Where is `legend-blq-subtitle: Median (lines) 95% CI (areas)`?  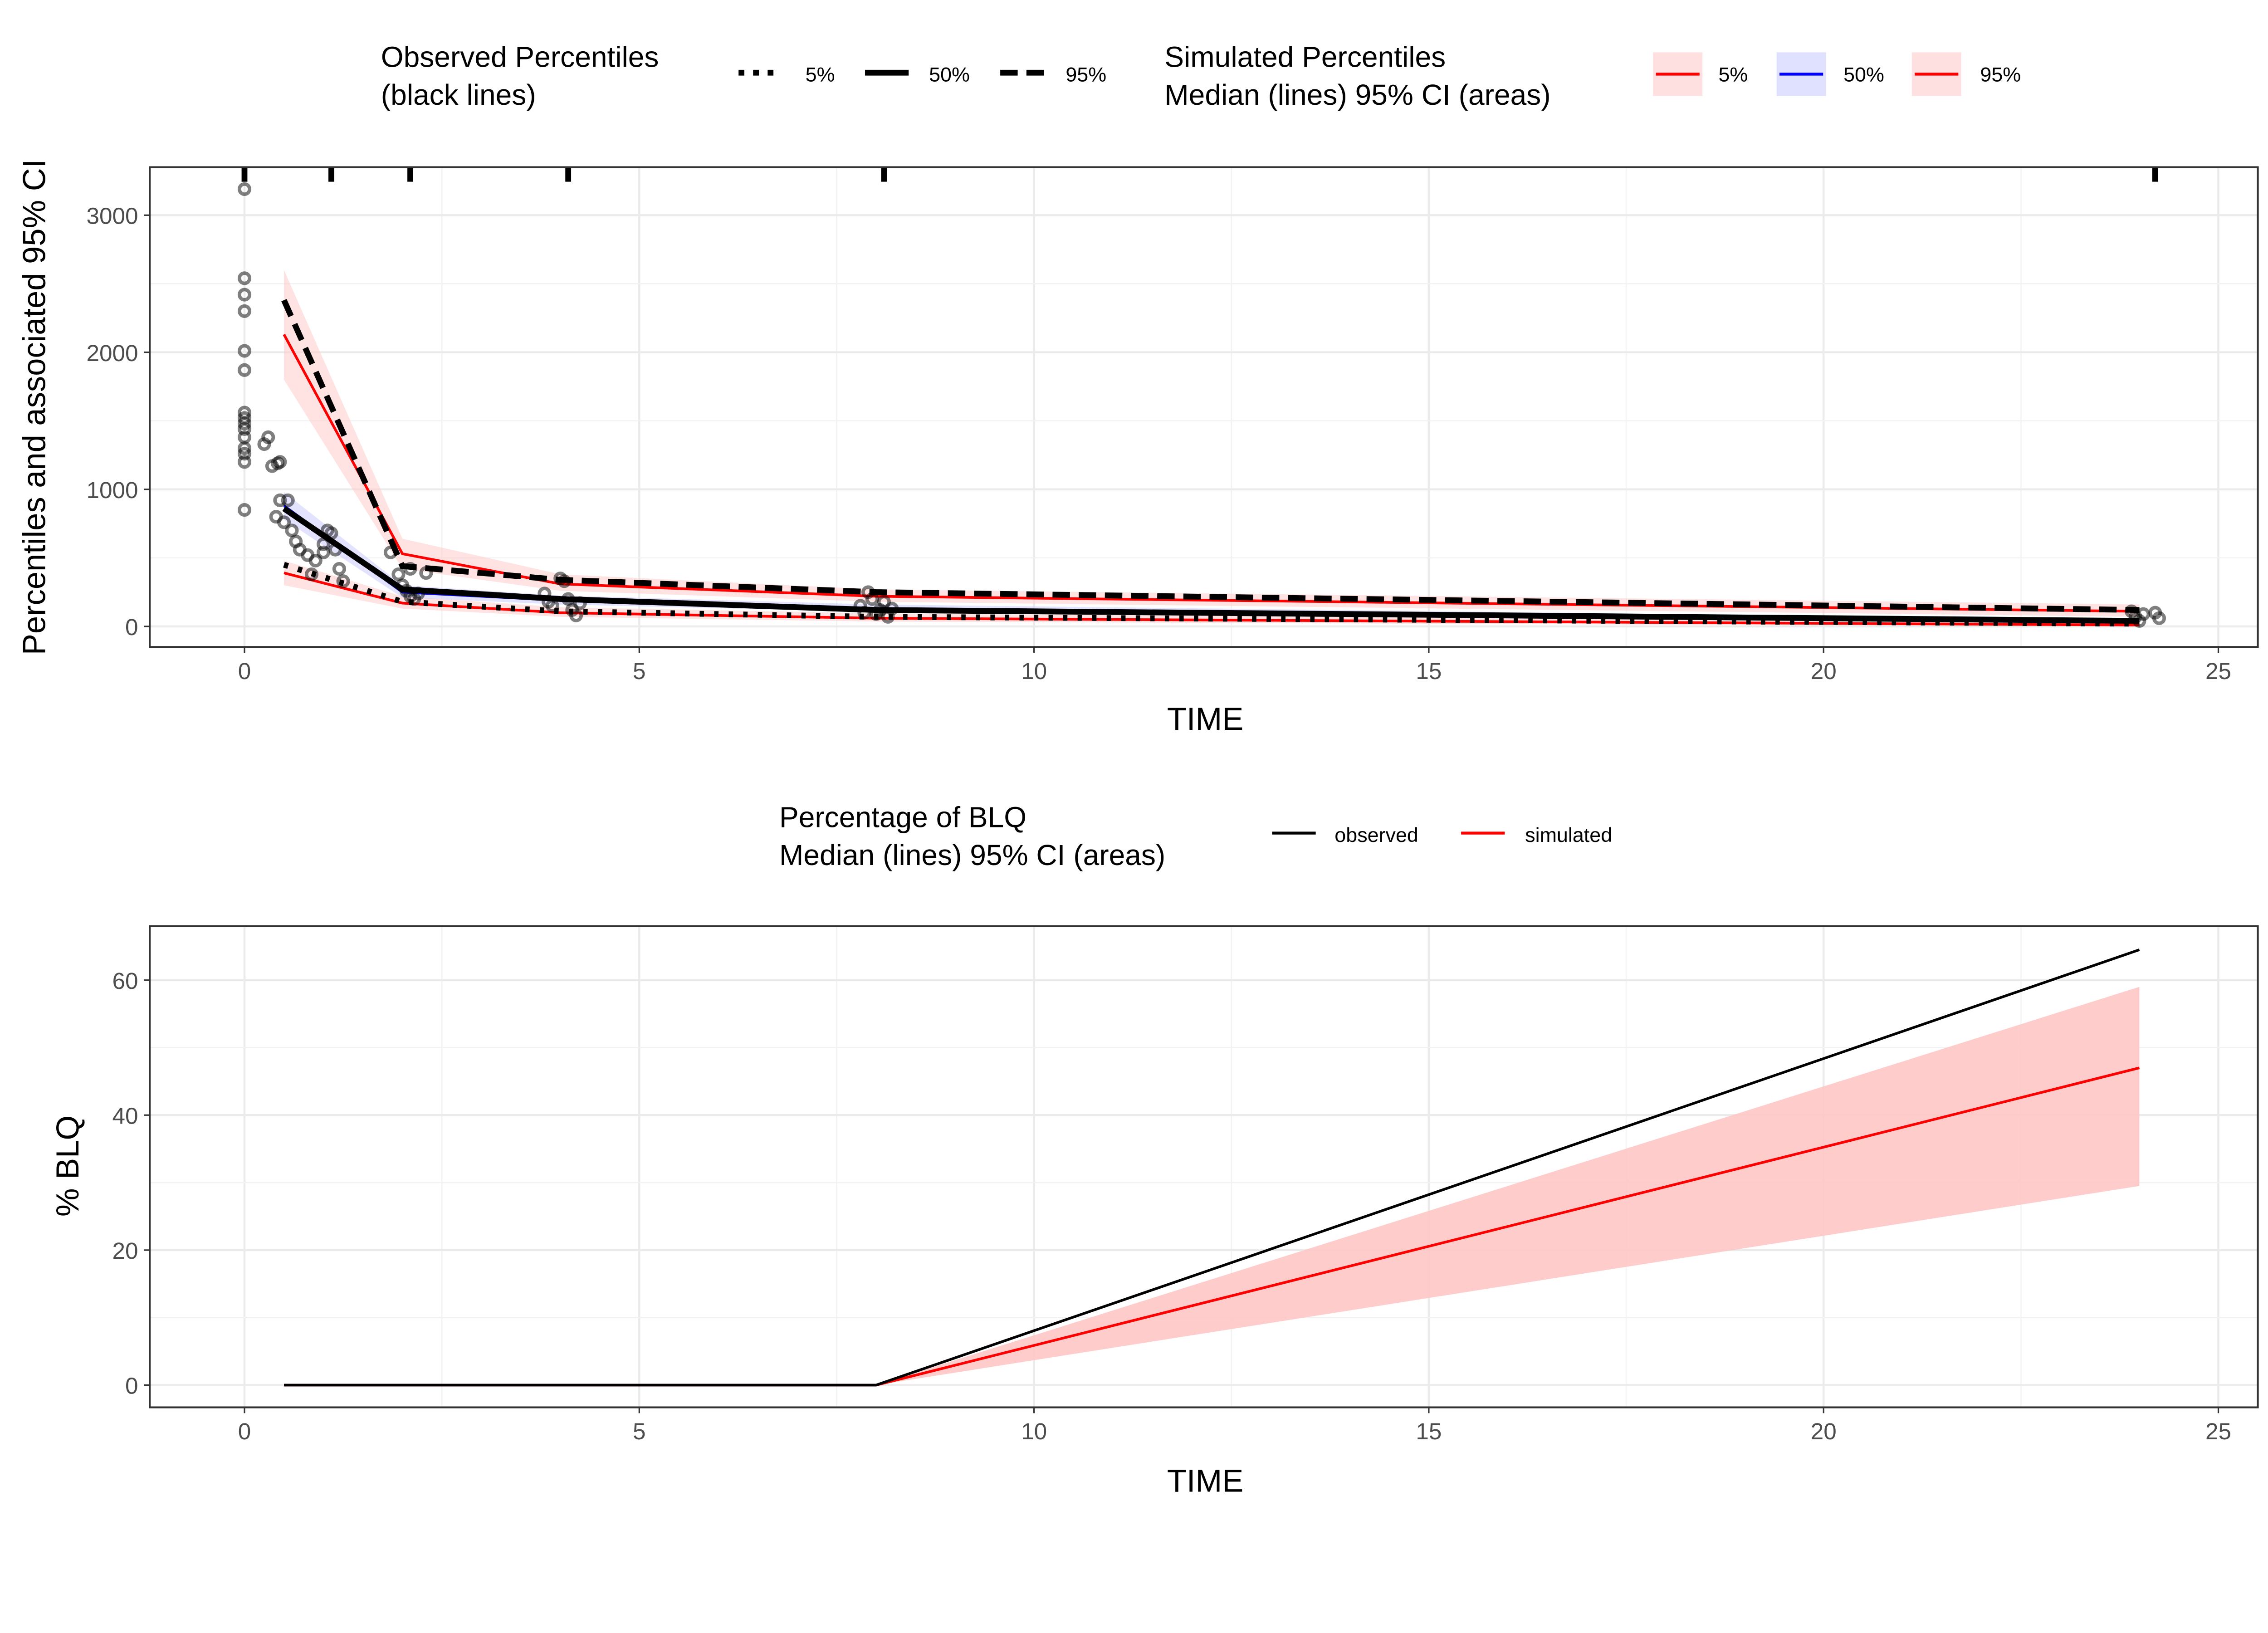
legend-blq-subtitle: Median (lines) 95% CI (areas) is located at coordinates (972, 855).